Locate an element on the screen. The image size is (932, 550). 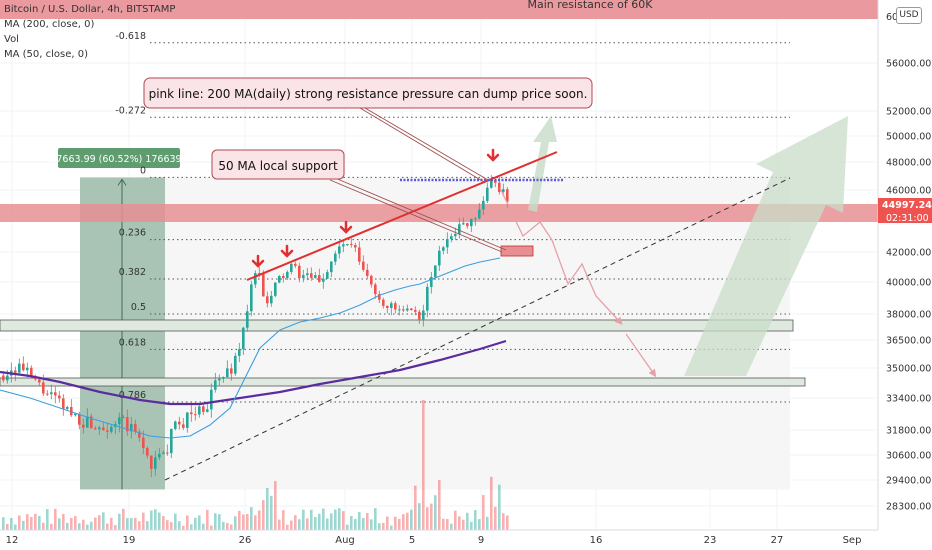
current-price-tag is located at coordinates (905, 204).